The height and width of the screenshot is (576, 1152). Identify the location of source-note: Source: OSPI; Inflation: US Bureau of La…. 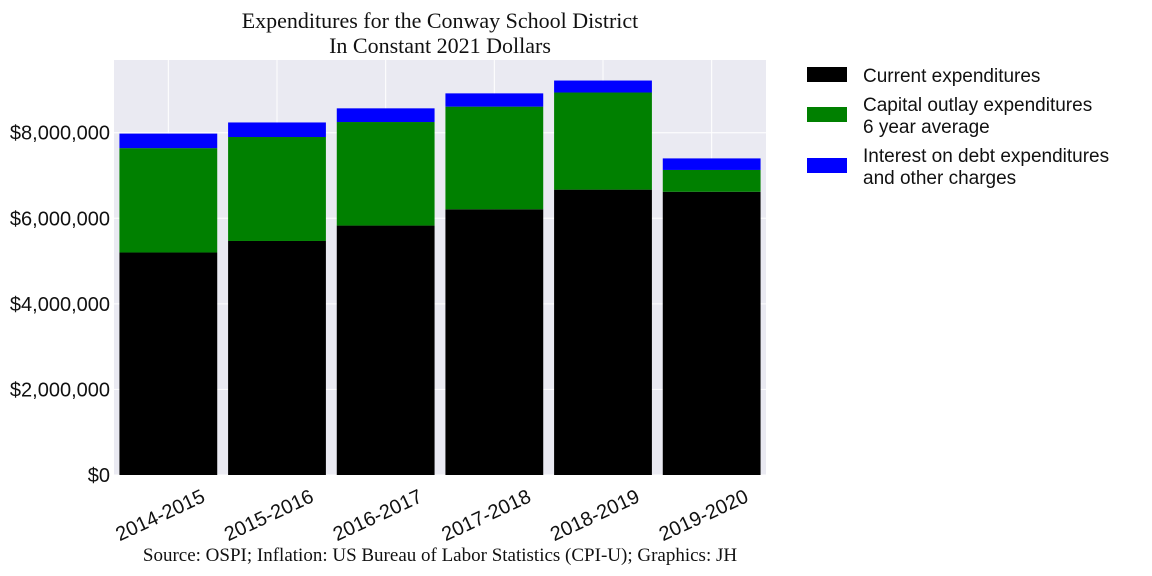
(440, 555).